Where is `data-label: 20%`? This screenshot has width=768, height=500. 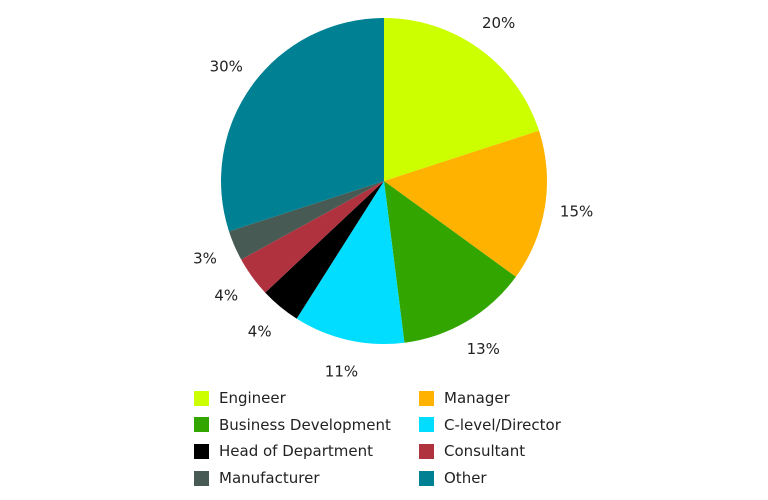
data-label: 20% is located at coordinates (498, 23).